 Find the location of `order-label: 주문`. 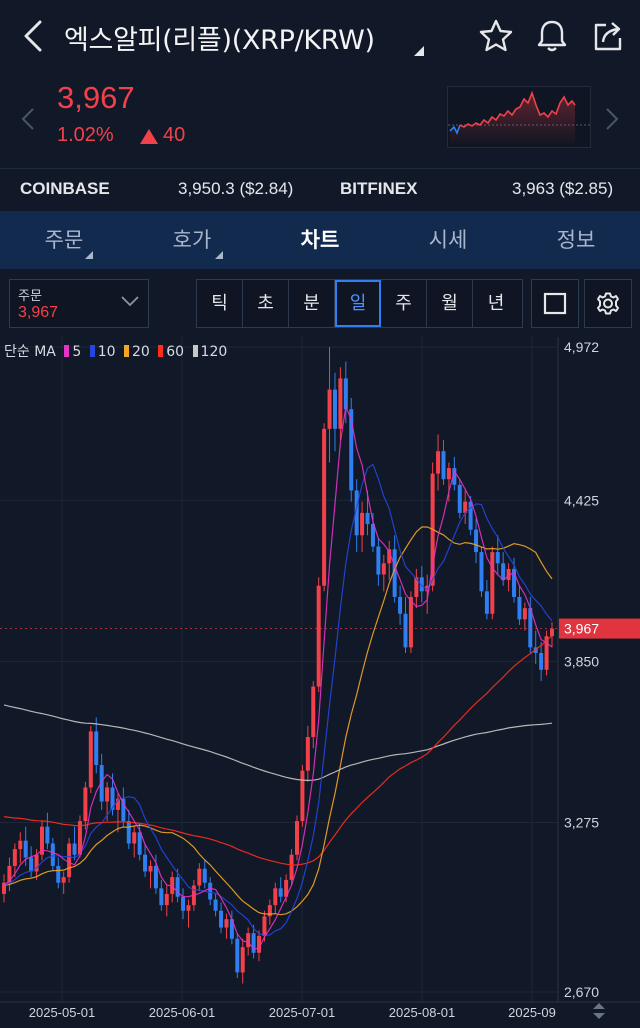

order-label: 주문 is located at coordinates (30, 296).